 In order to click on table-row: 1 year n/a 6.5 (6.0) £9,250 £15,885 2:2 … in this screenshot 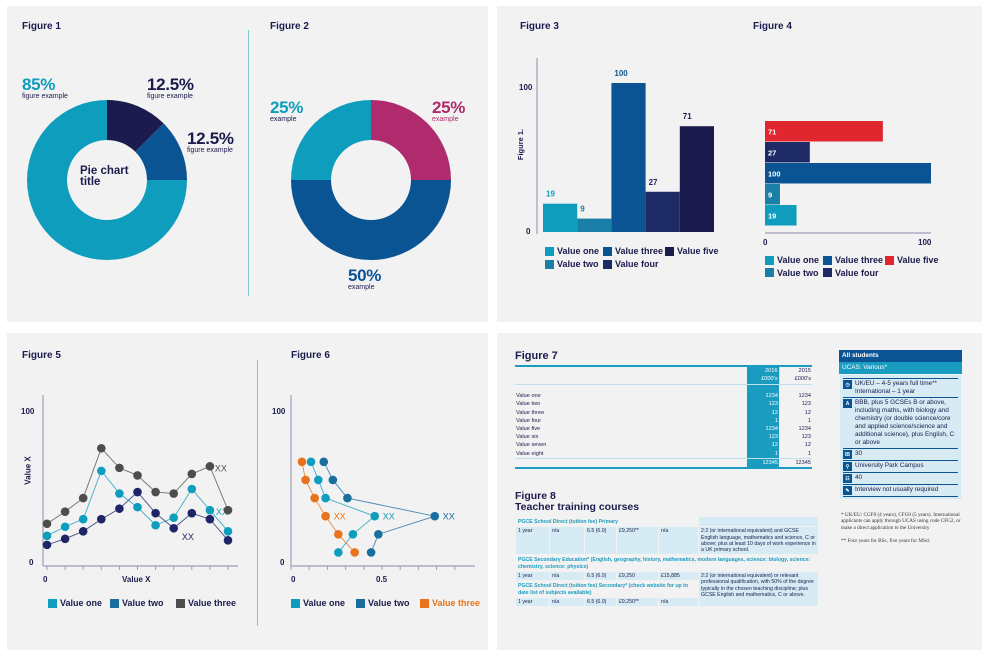, I will do `click(667, 589)`.